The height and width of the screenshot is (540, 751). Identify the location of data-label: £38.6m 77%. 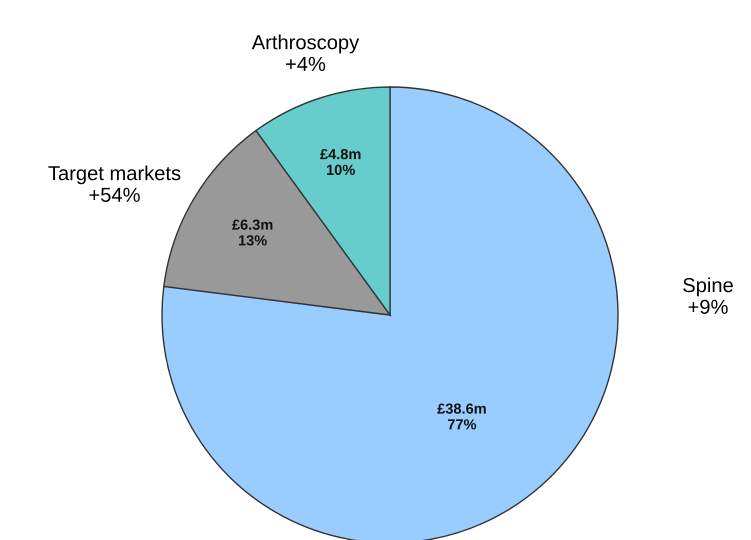
(461, 416).